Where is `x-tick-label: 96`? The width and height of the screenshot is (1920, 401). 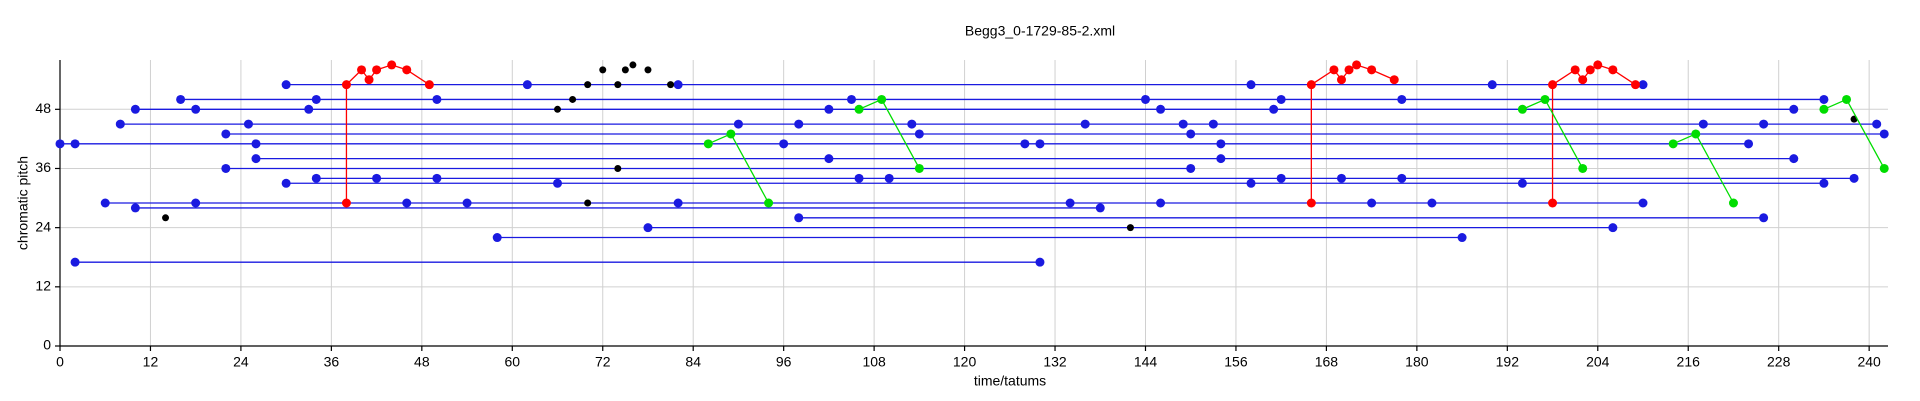 x-tick-label: 96 is located at coordinates (784, 362).